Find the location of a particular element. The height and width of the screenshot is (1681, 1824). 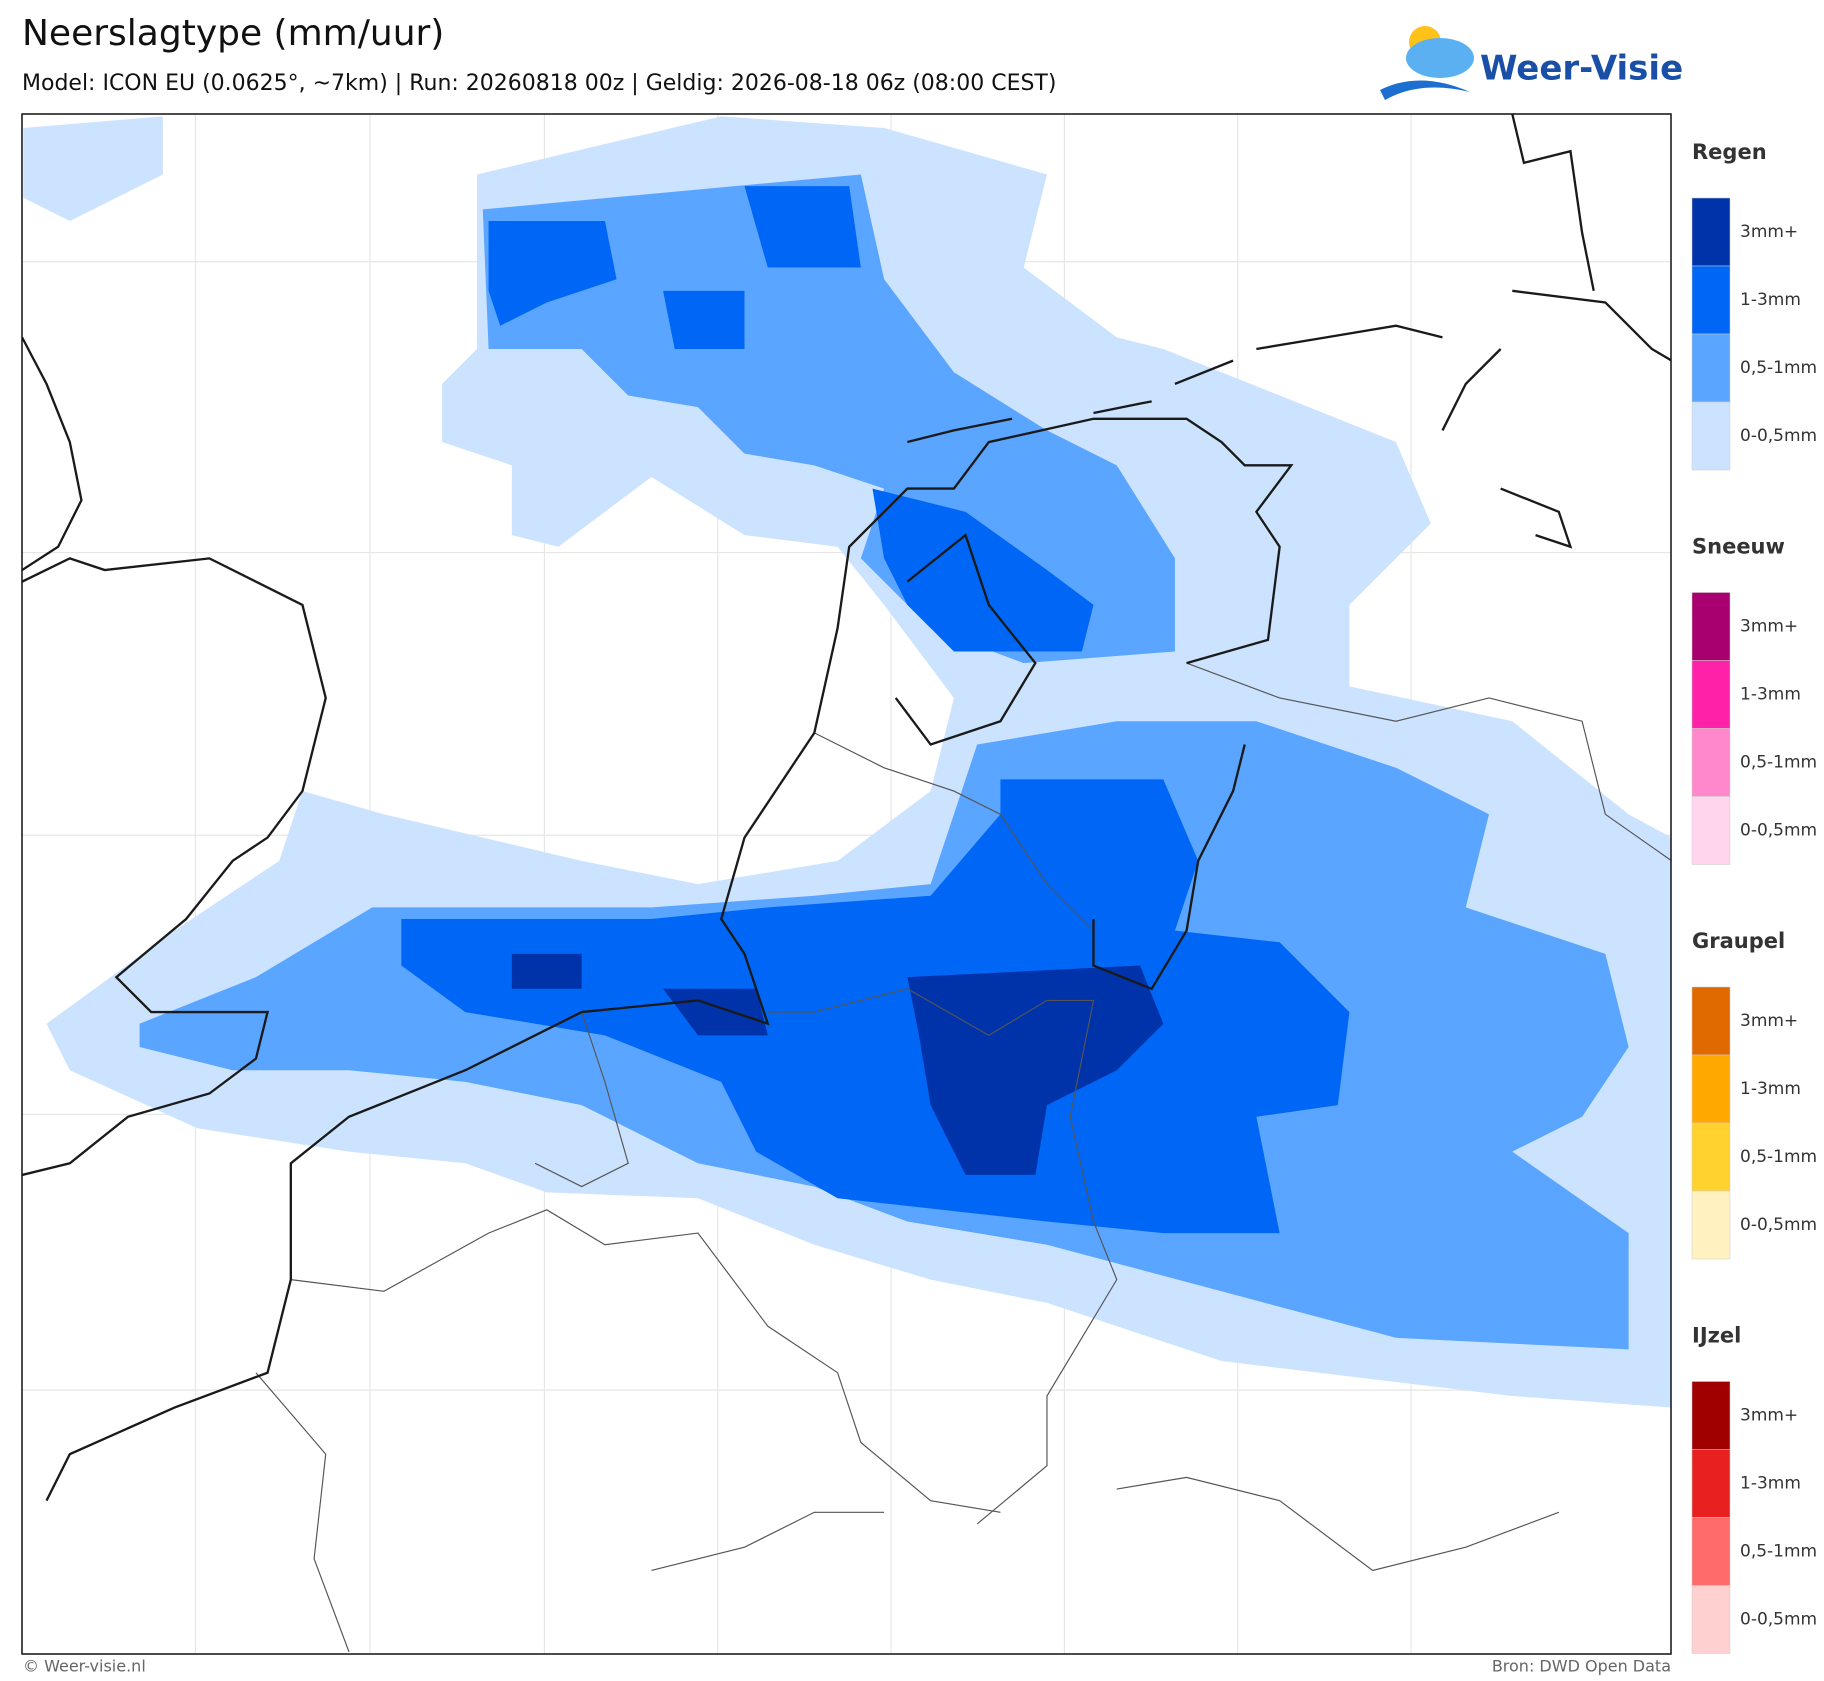

legend-title: Graupel is located at coordinates (1738, 941).